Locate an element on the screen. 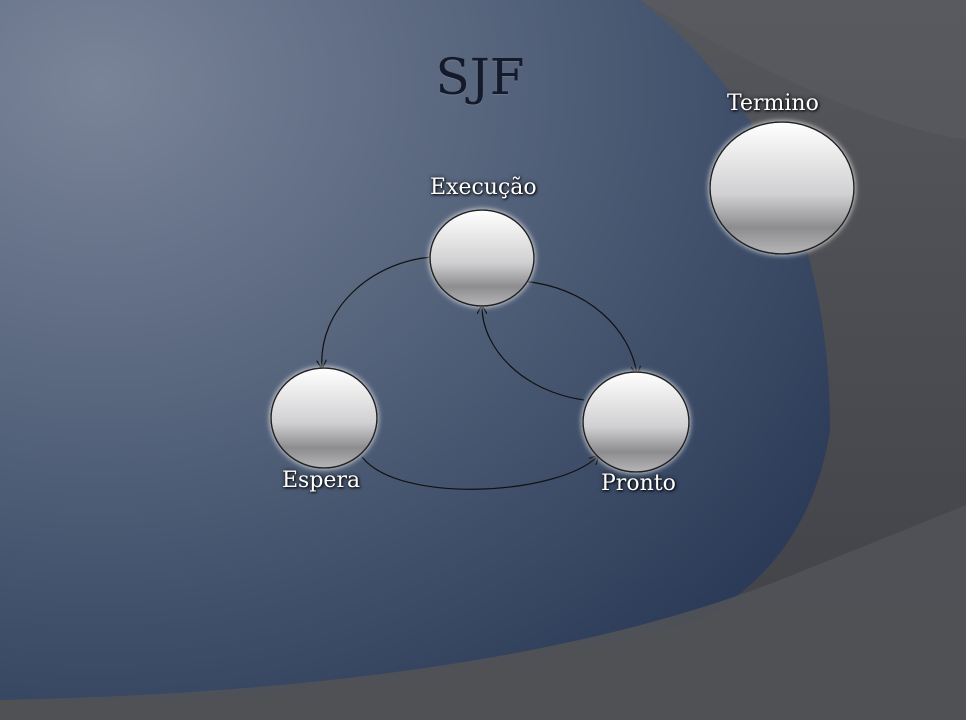 Image resolution: width=966 pixels, height=720 pixels. label-termino: Termino is located at coordinates (773, 103).